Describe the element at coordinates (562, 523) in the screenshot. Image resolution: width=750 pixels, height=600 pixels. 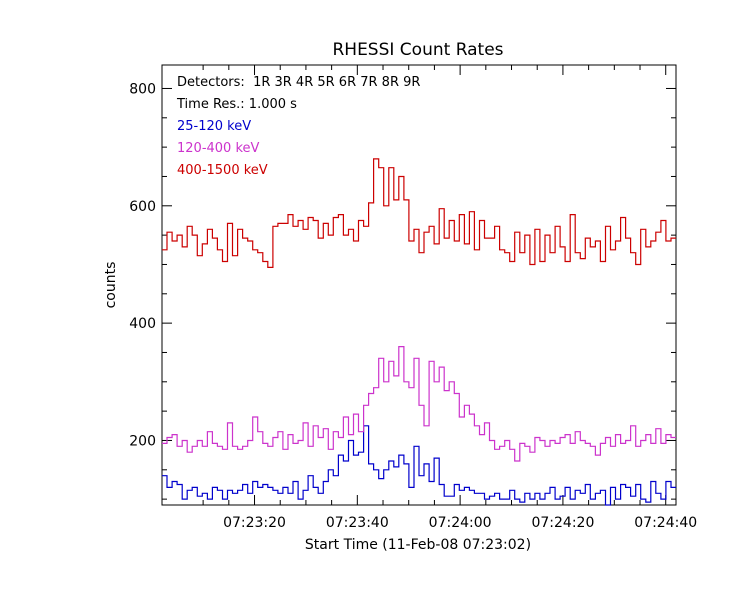
I see `x-tick-label: 07:24:20` at that location.